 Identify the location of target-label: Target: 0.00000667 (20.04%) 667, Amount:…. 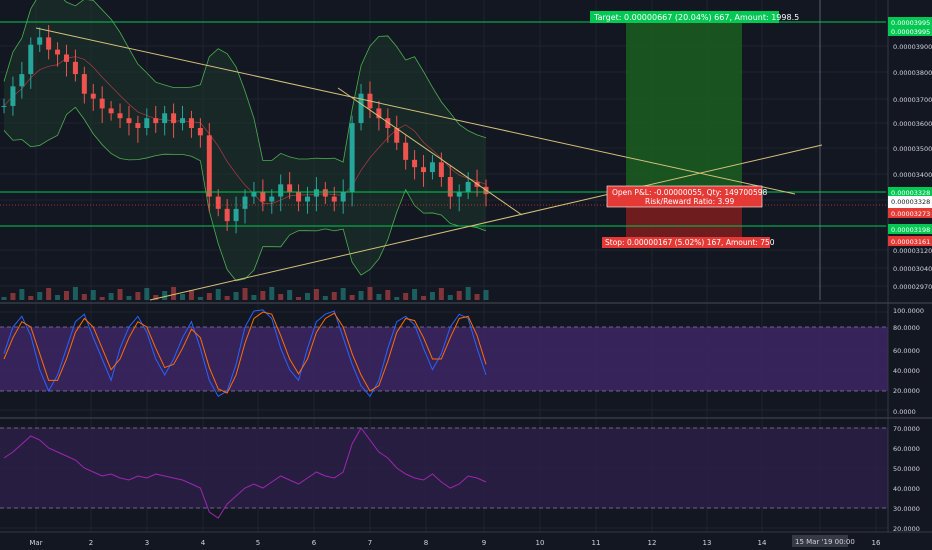
(694, 17).